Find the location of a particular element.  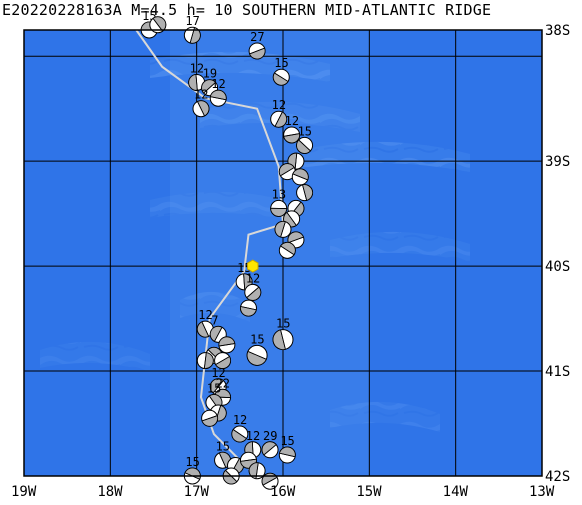

longitude-label: 18W is located at coordinates (110, 492).